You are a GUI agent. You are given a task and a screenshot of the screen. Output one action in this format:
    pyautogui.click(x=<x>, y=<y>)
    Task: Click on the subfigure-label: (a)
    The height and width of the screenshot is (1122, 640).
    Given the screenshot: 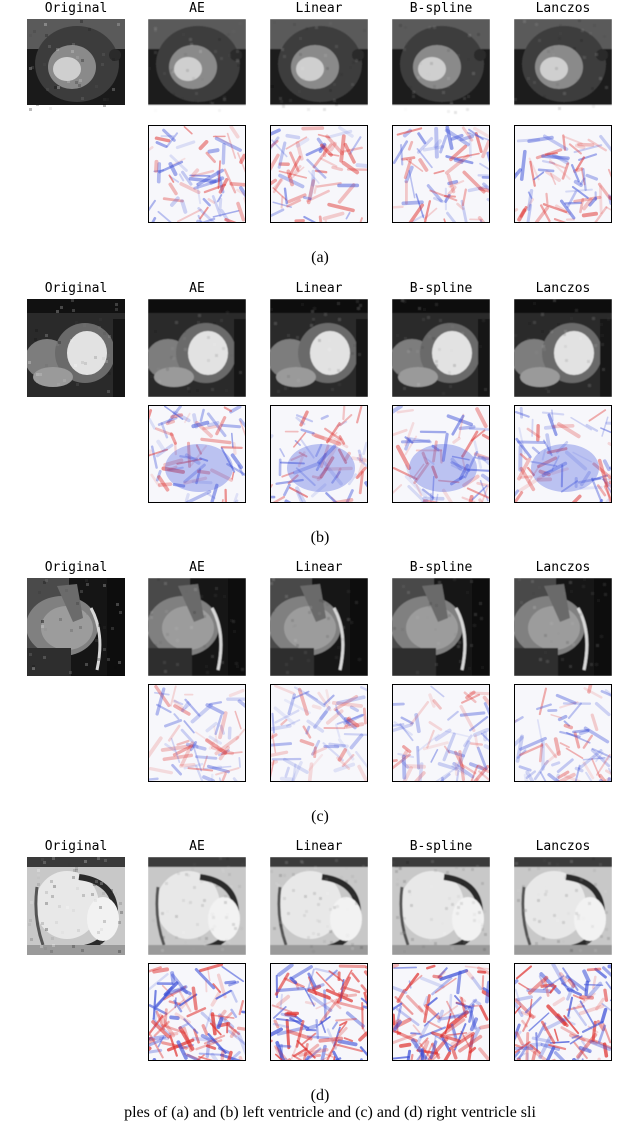 What is the action you would take?
    pyautogui.click(x=320, y=257)
    